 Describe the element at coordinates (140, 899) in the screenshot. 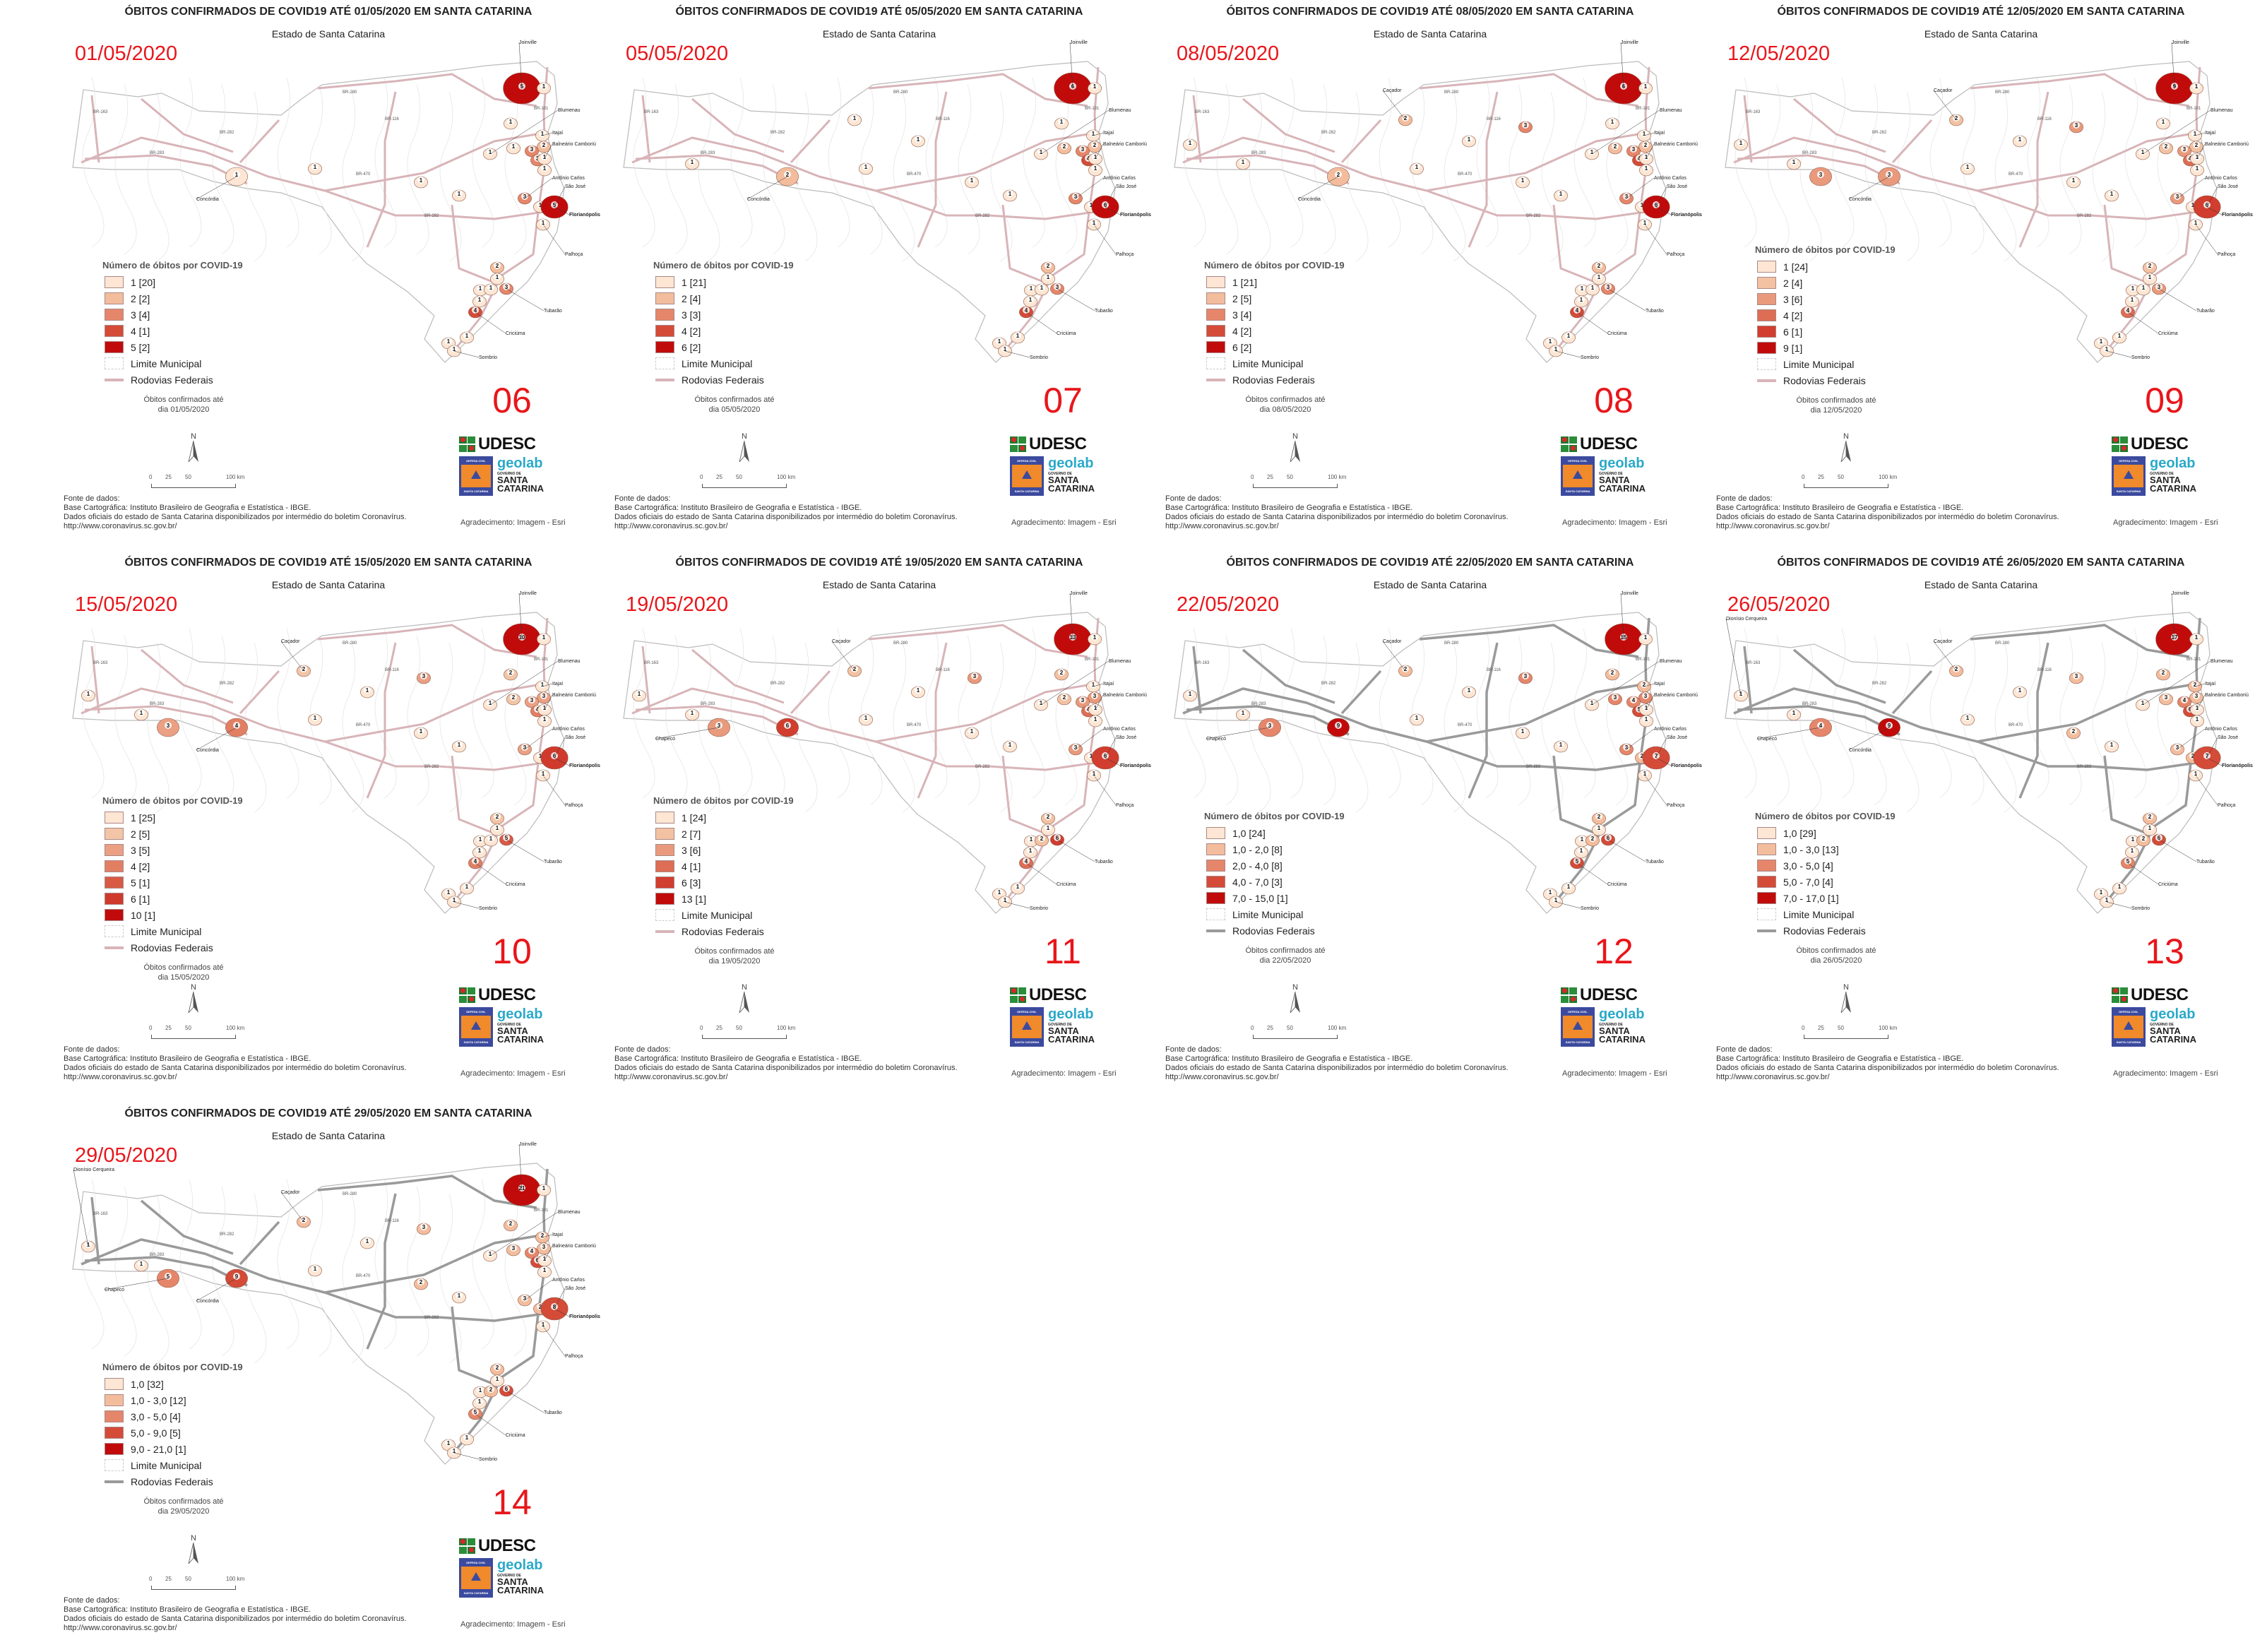

I see `legend-label: 6 [1]` at that location.